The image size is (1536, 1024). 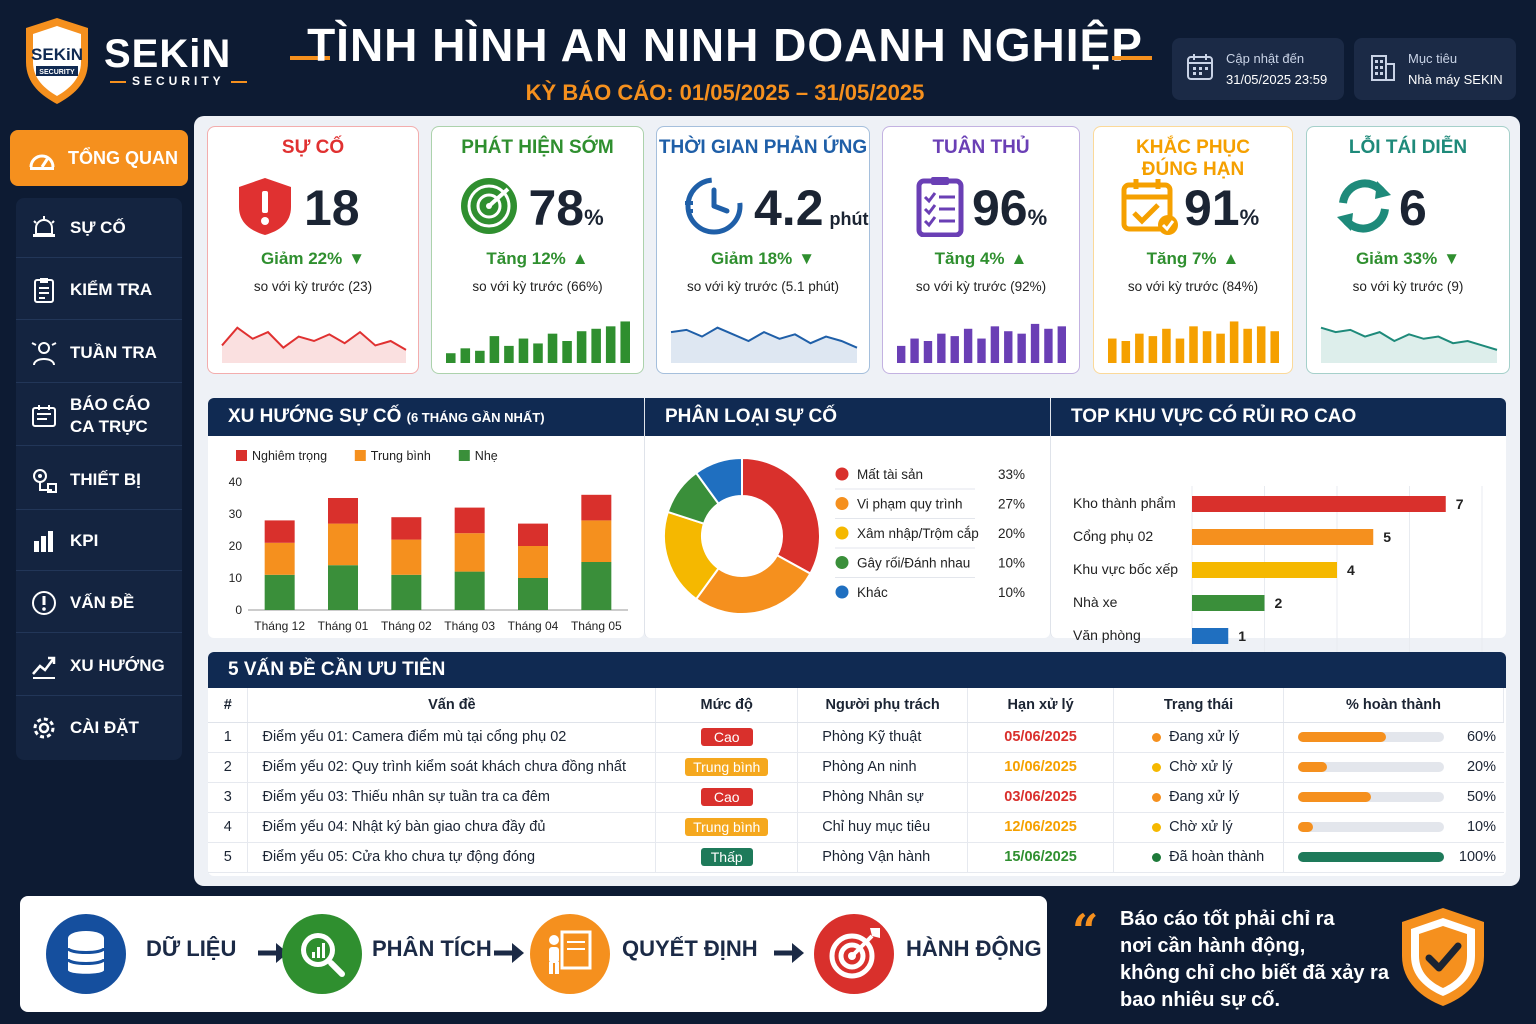 What do you see at coordinates (1041, 857) in the screenshot?
I see `due-cell: 15/06/2025` at bounding box center [1041, 857].